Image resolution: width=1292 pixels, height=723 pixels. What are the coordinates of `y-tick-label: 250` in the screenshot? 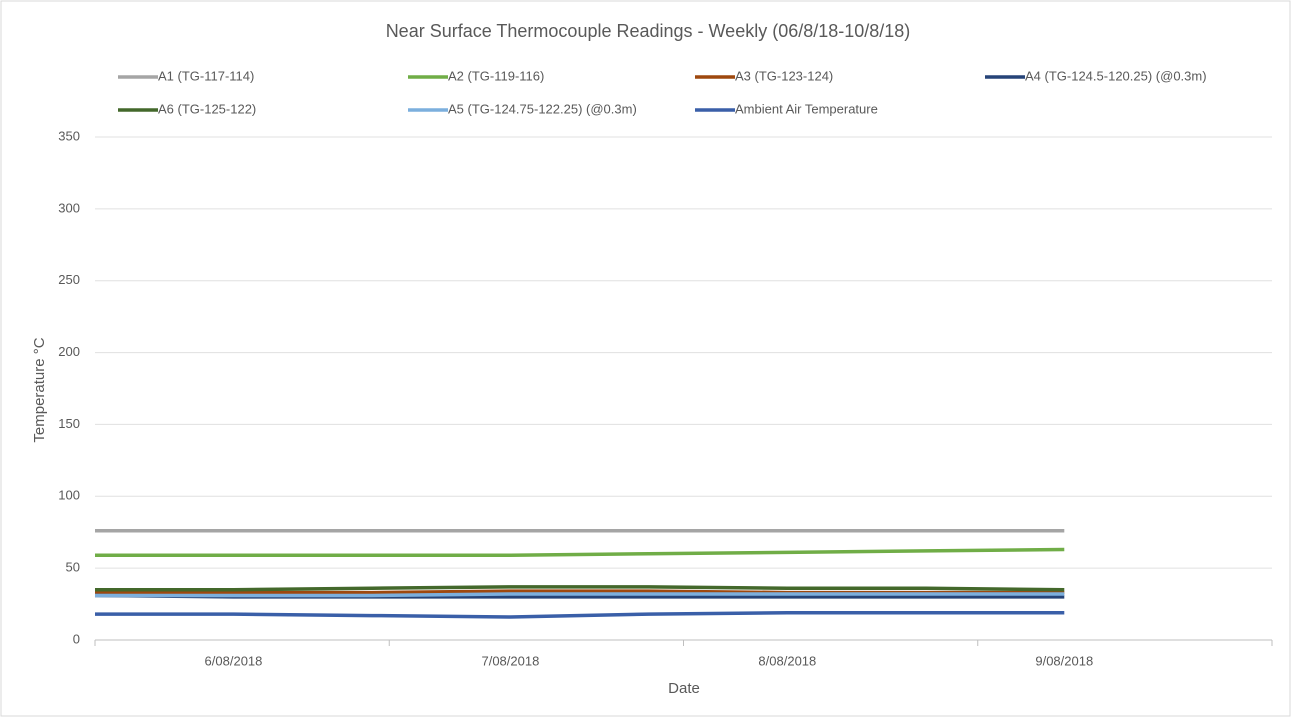 It's located at (69, 279).